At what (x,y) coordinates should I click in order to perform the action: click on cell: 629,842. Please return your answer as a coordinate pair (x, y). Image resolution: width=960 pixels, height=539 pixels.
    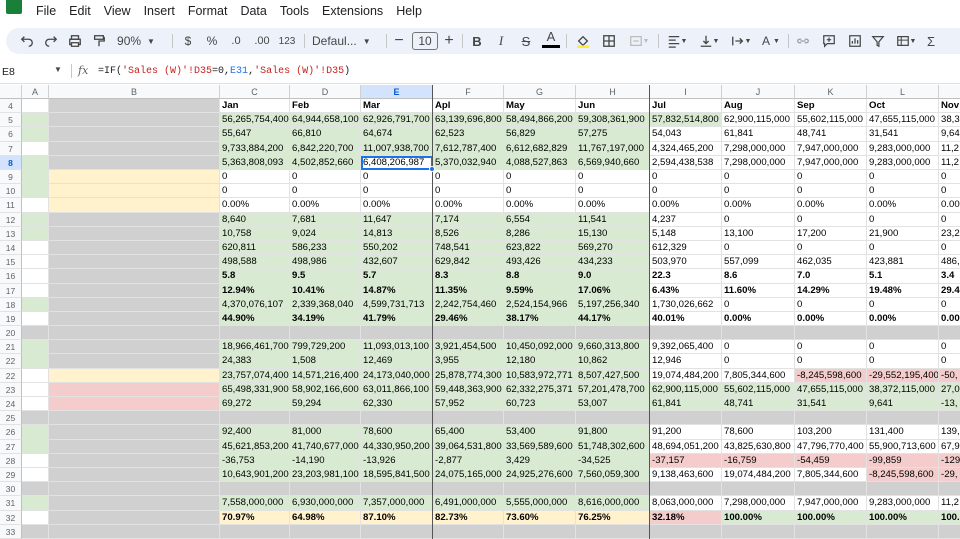
    Looking at the image, I should click on (468, 262).